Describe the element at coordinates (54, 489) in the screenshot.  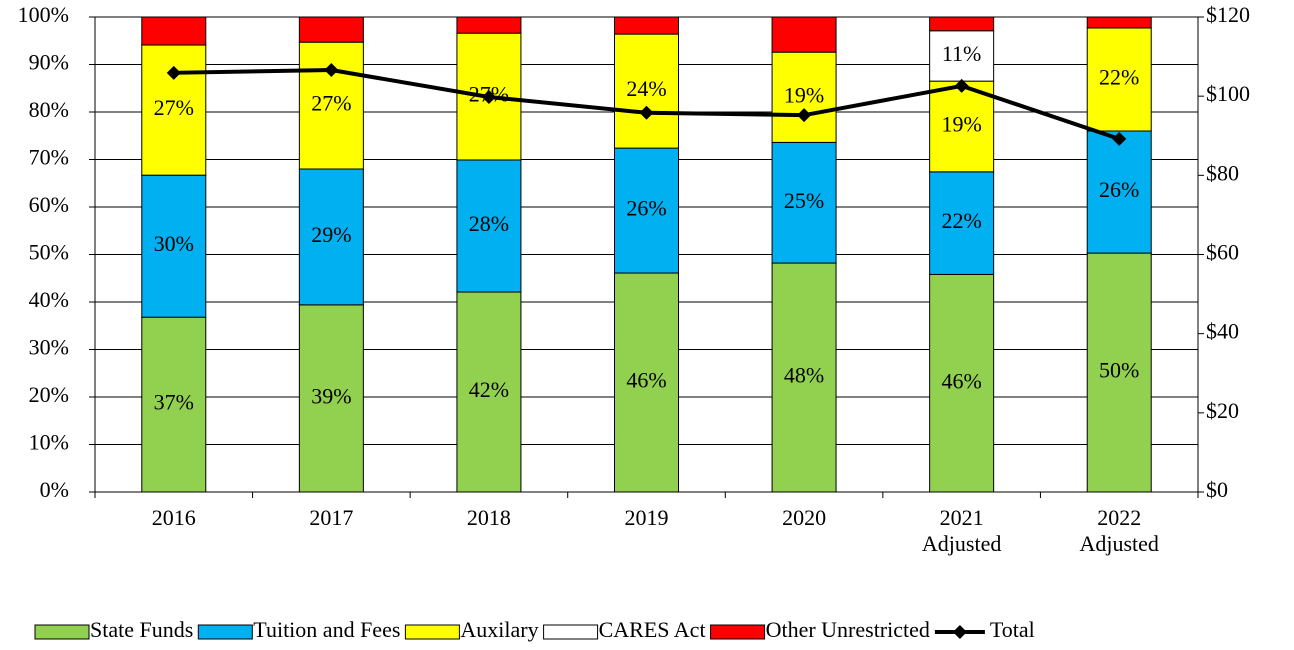
I see `y-tick-label: 0%` at that location.